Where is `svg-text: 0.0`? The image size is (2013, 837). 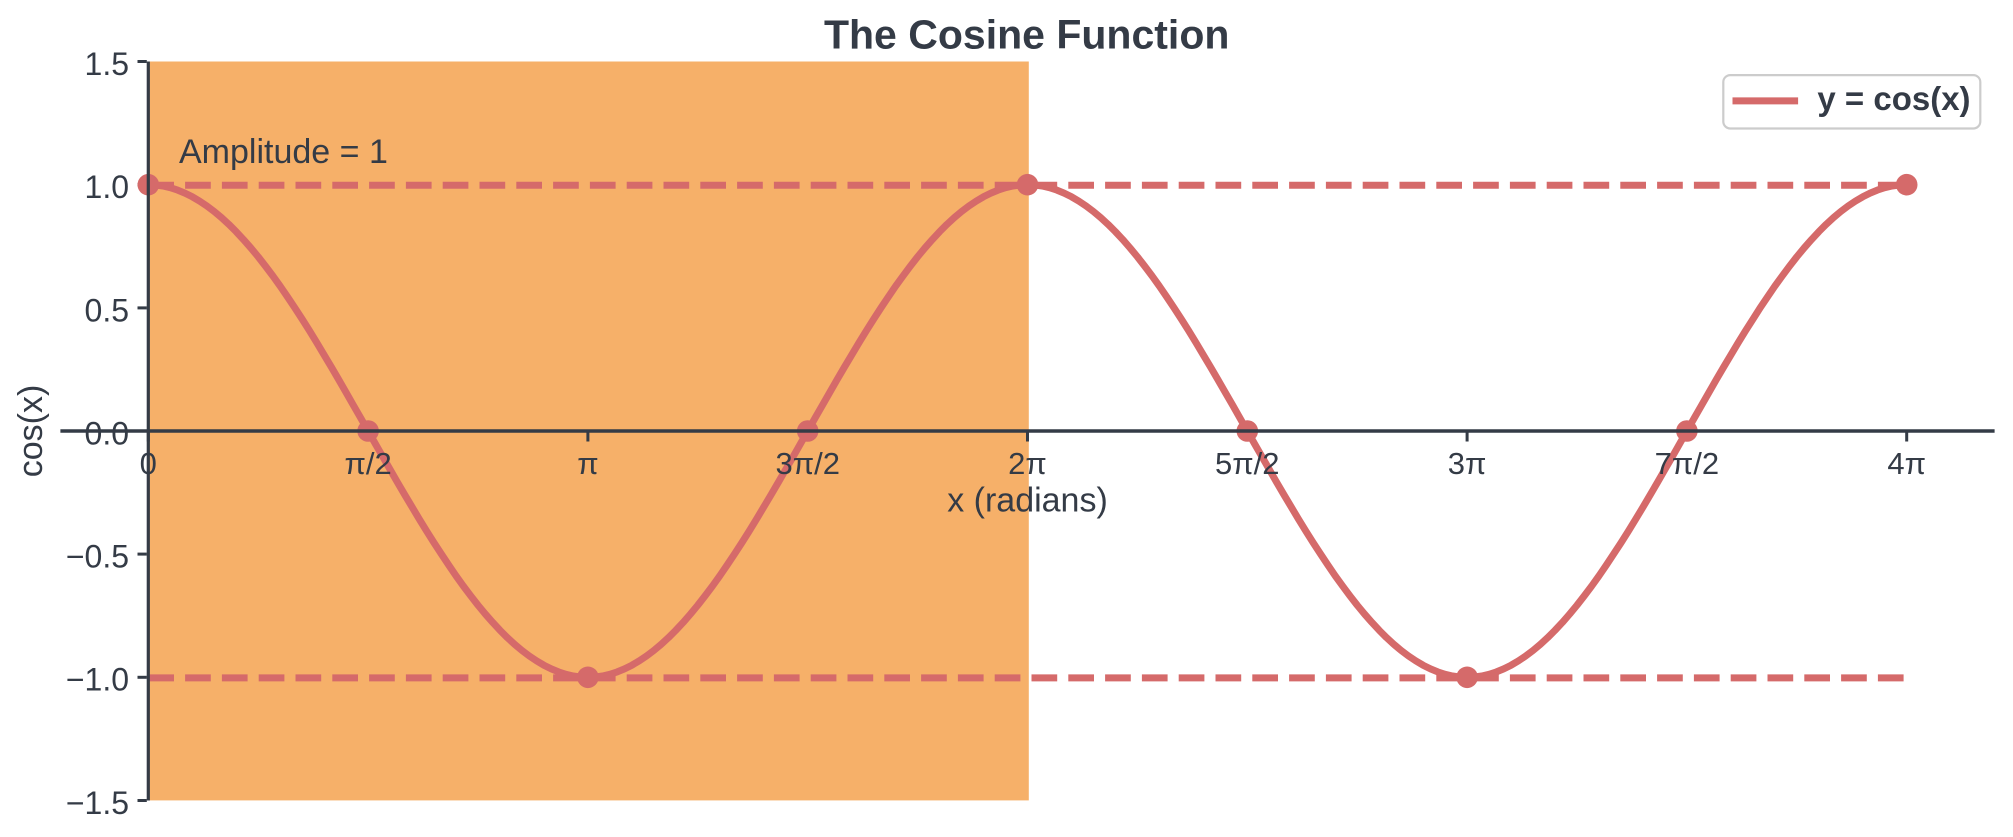
svg-text: 0.0 is located at coordinates (107, 433).